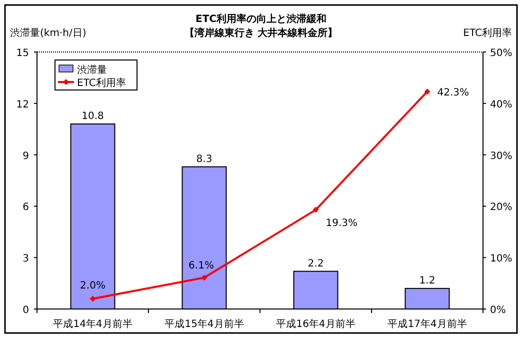 The height and width of the screenshot is (340, 522). Describe the element at coordinates (25, 208) in the screenshot. I see `y-tick-label: 6` at that location.